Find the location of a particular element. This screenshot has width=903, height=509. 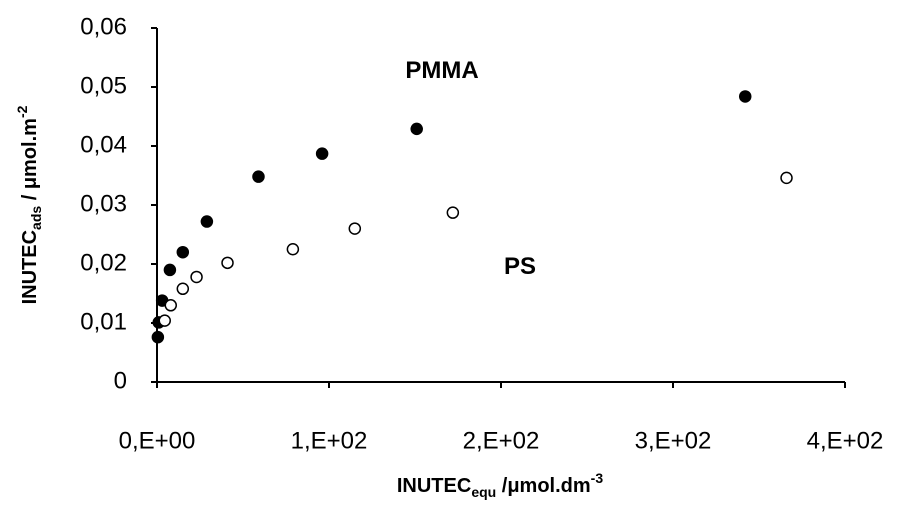

y-tick-label: 0,02 is located at coordinates (103, 262).